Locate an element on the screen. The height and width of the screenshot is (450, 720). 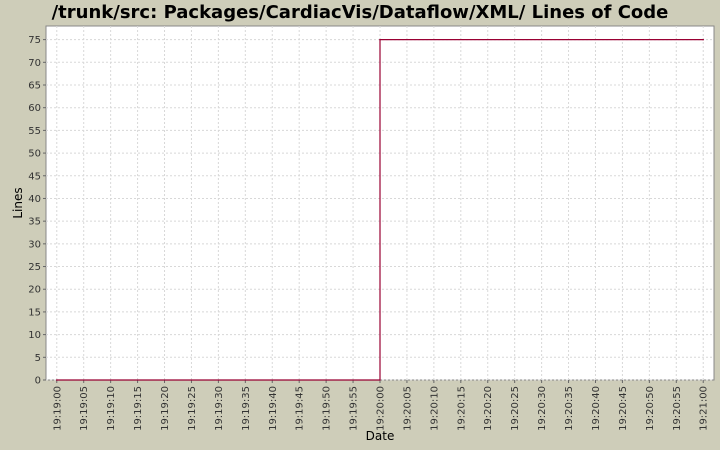
x-tick-label: 19:19:45 is located at coordinates (300, 408).